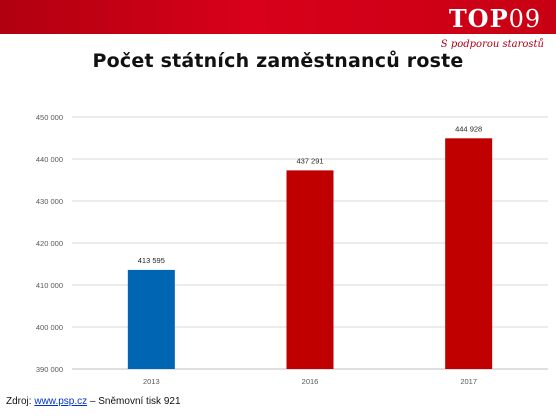 The width and height of the screenshot is (556, 417). What do you see at coordinates (492, 44) in the screenshot?
I see `tagline: S podporou starostů` at bounding box center [492, 44].